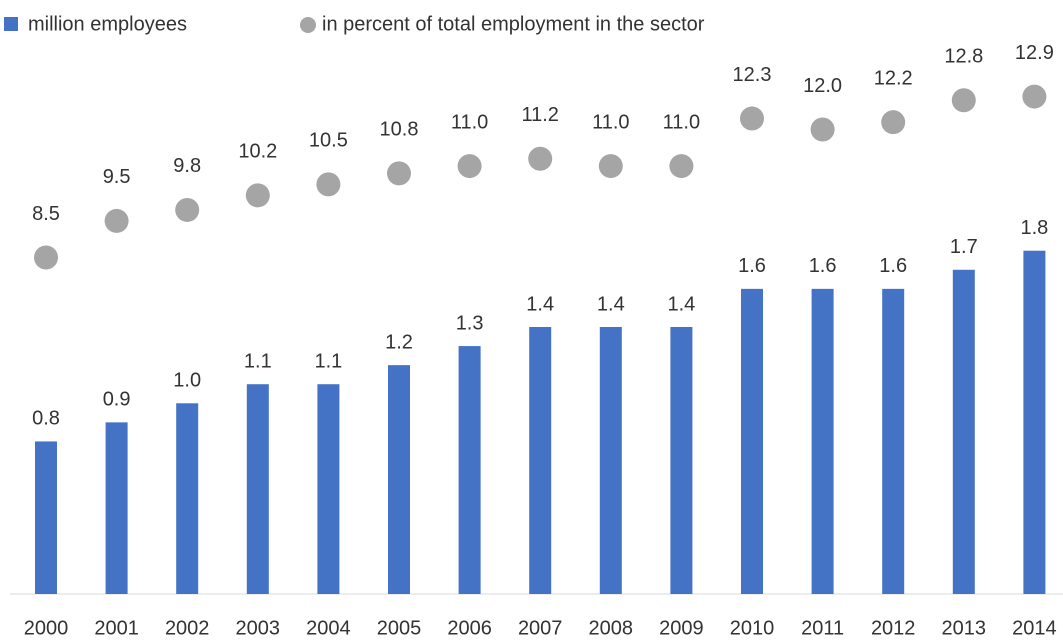 This screenshot has width=1063, height=640. I want to click on legend-label: million employees, so click(107, 24).